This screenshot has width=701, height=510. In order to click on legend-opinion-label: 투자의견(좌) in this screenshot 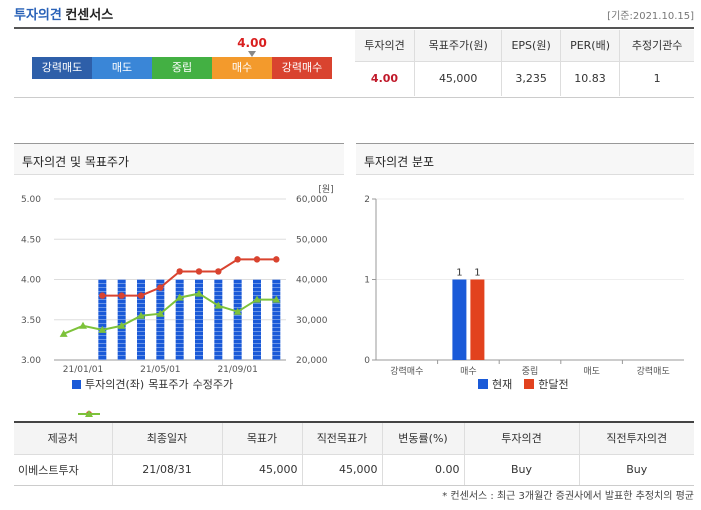, I will do `click(115, 384)`.